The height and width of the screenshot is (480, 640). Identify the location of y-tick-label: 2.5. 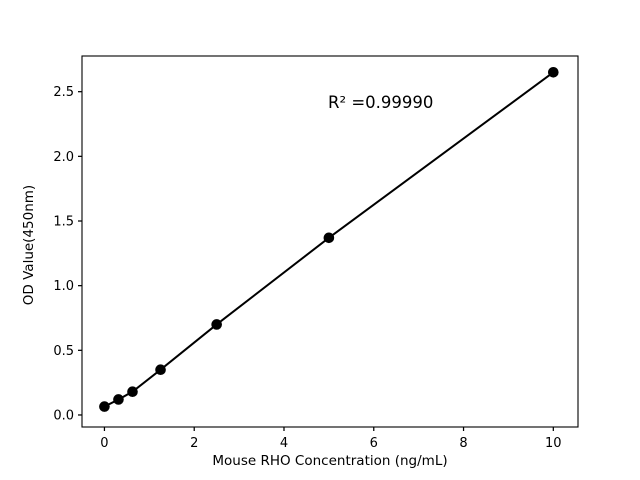
(63, 92).